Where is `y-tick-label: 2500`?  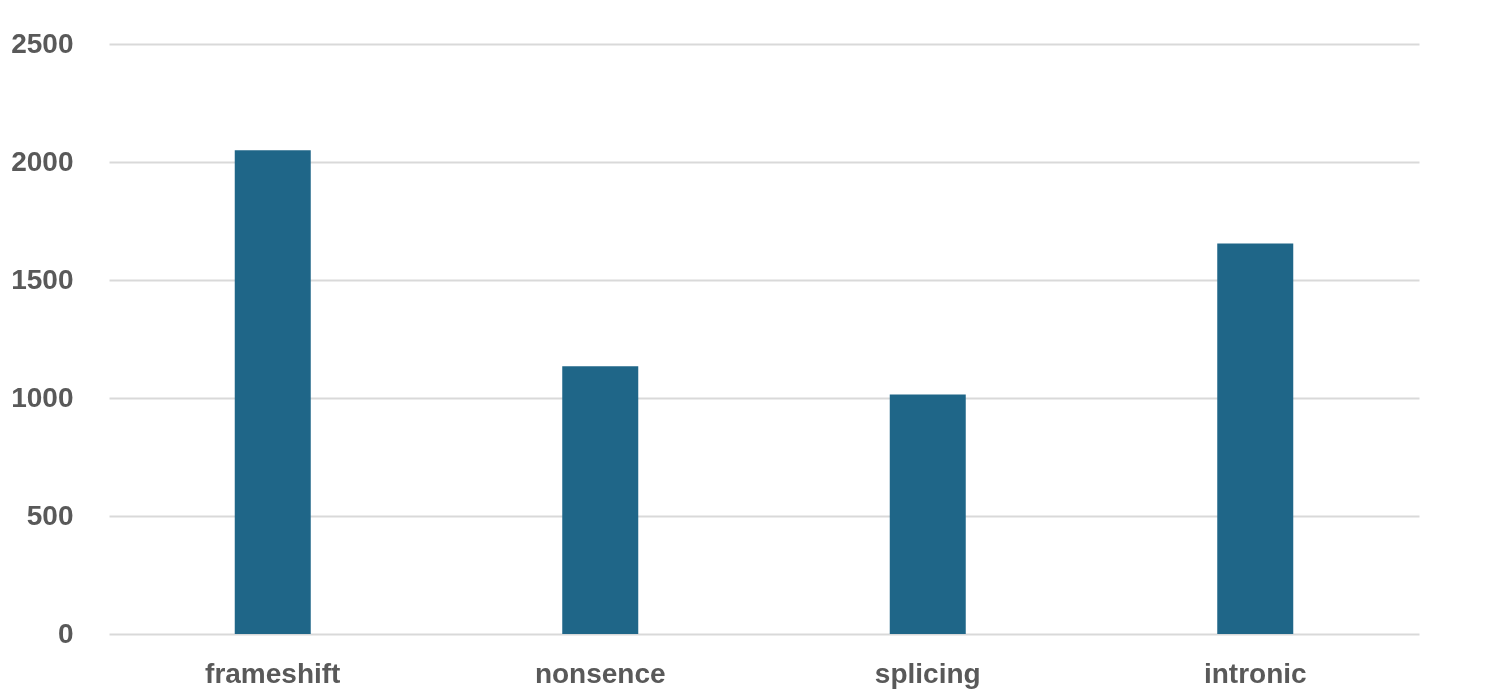 y-tick-label: 2500 is located at coordinates (42, 43).